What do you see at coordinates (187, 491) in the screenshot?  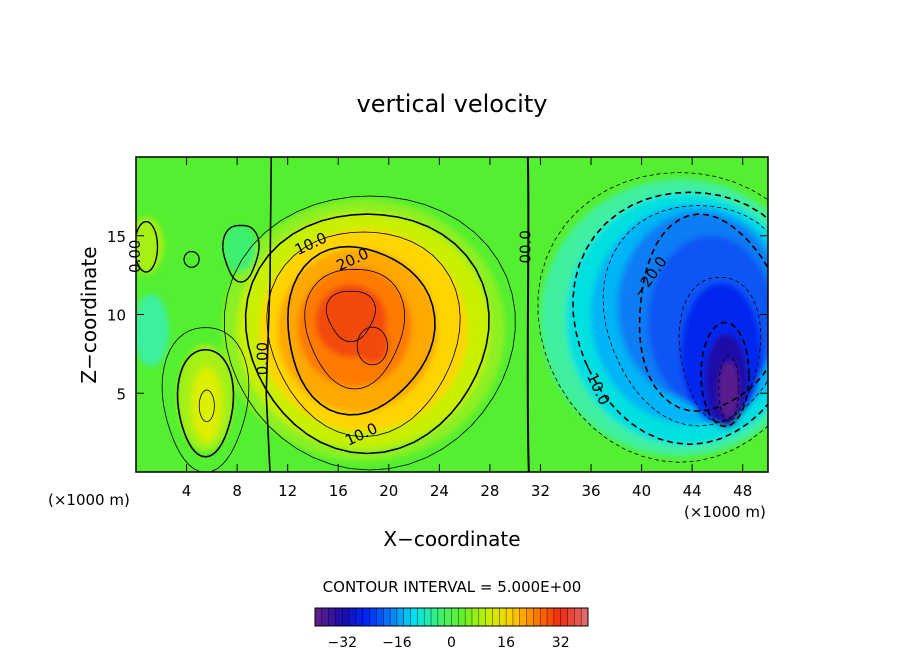 I see `x-tick-label: 4` at bounding box center [187, 491].